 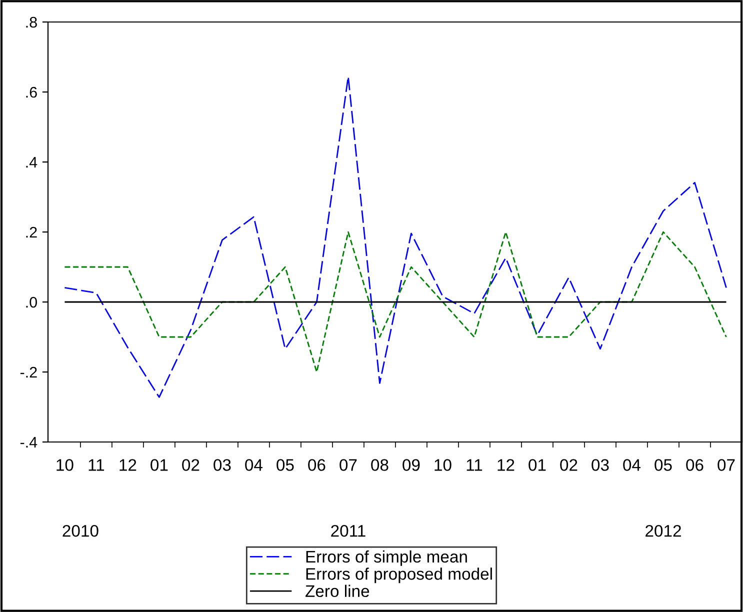 What do you see at coordinates (31, 92) in the screenshot?
I see `y-tick-label: .6` at bounding box center [31, 92].